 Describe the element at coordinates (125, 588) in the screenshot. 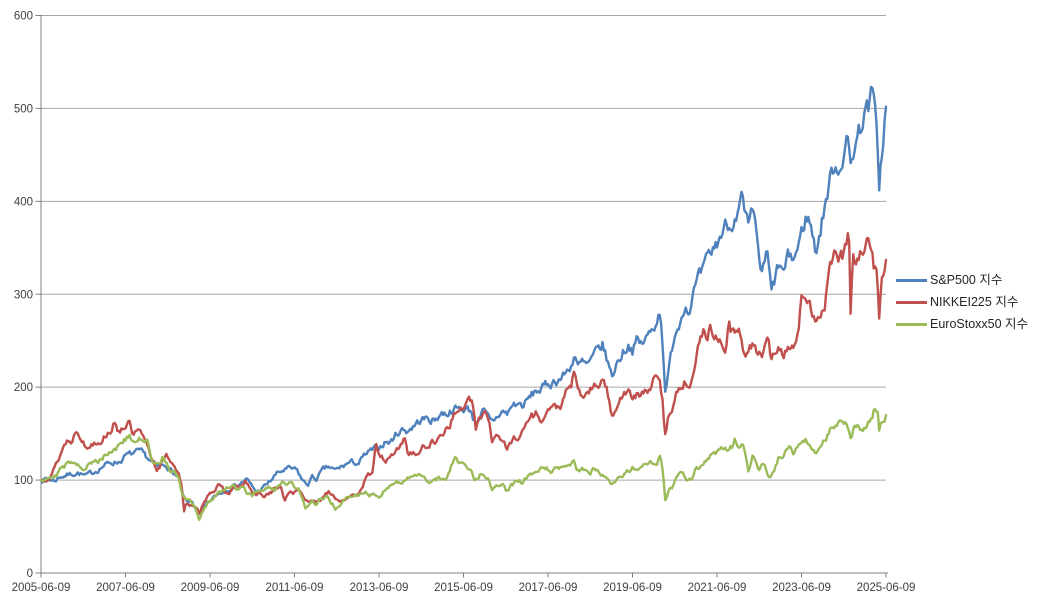

I see `x-tick-label: 2007-06-09` at that location.